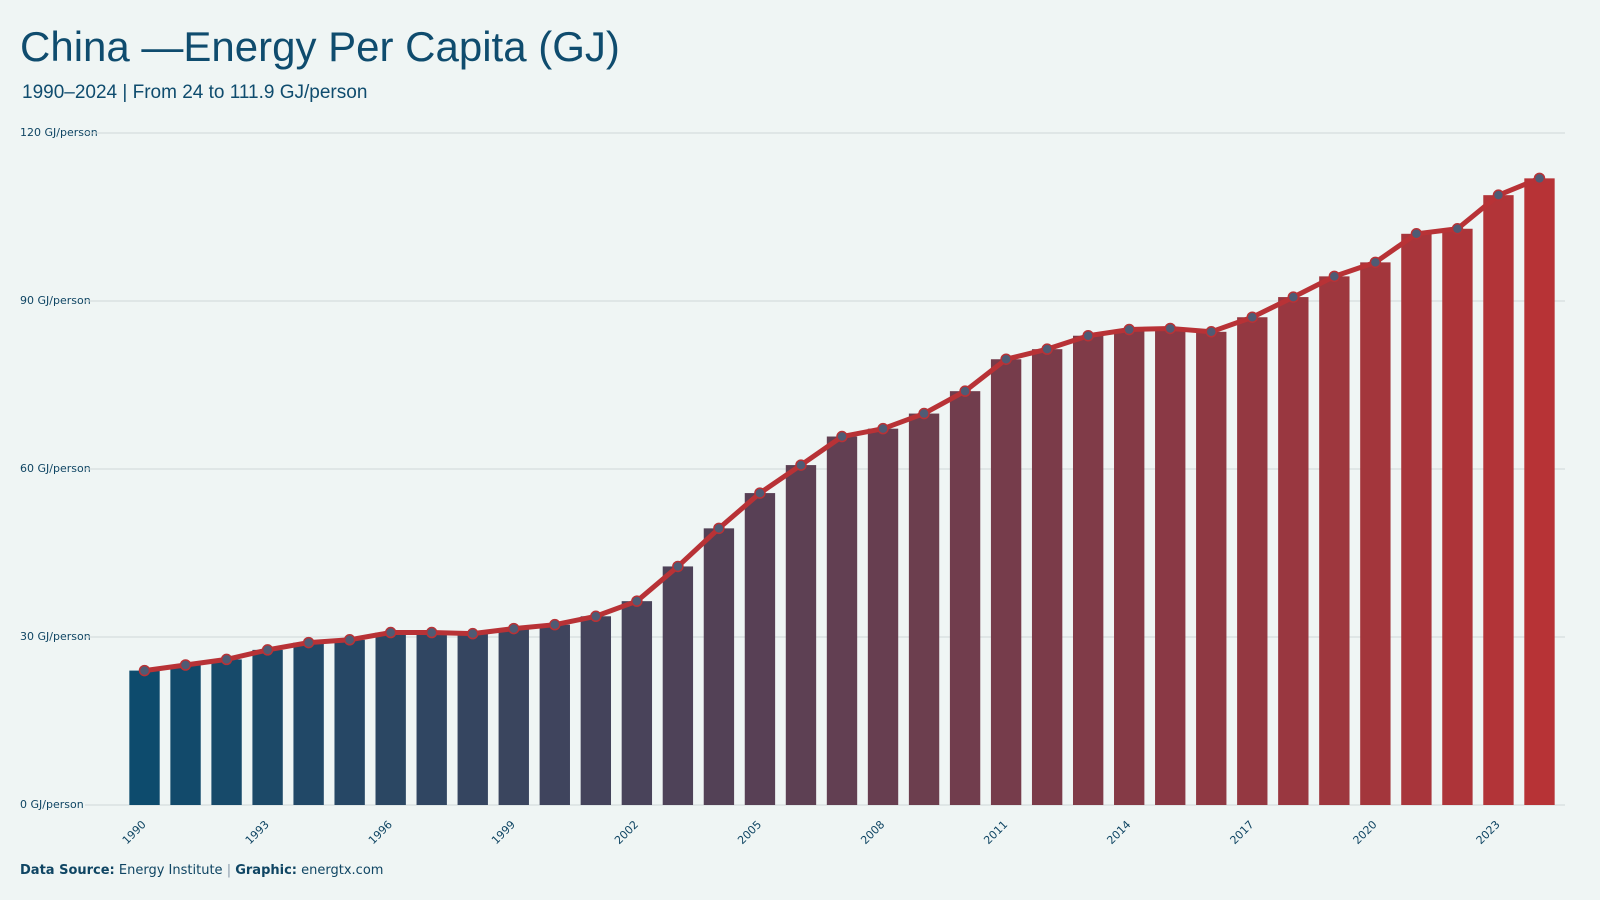  What do you see at coordinates (872, 832) in the screenshot?
I see `x-tick-label: 2008` at bounding box center [872, 832].